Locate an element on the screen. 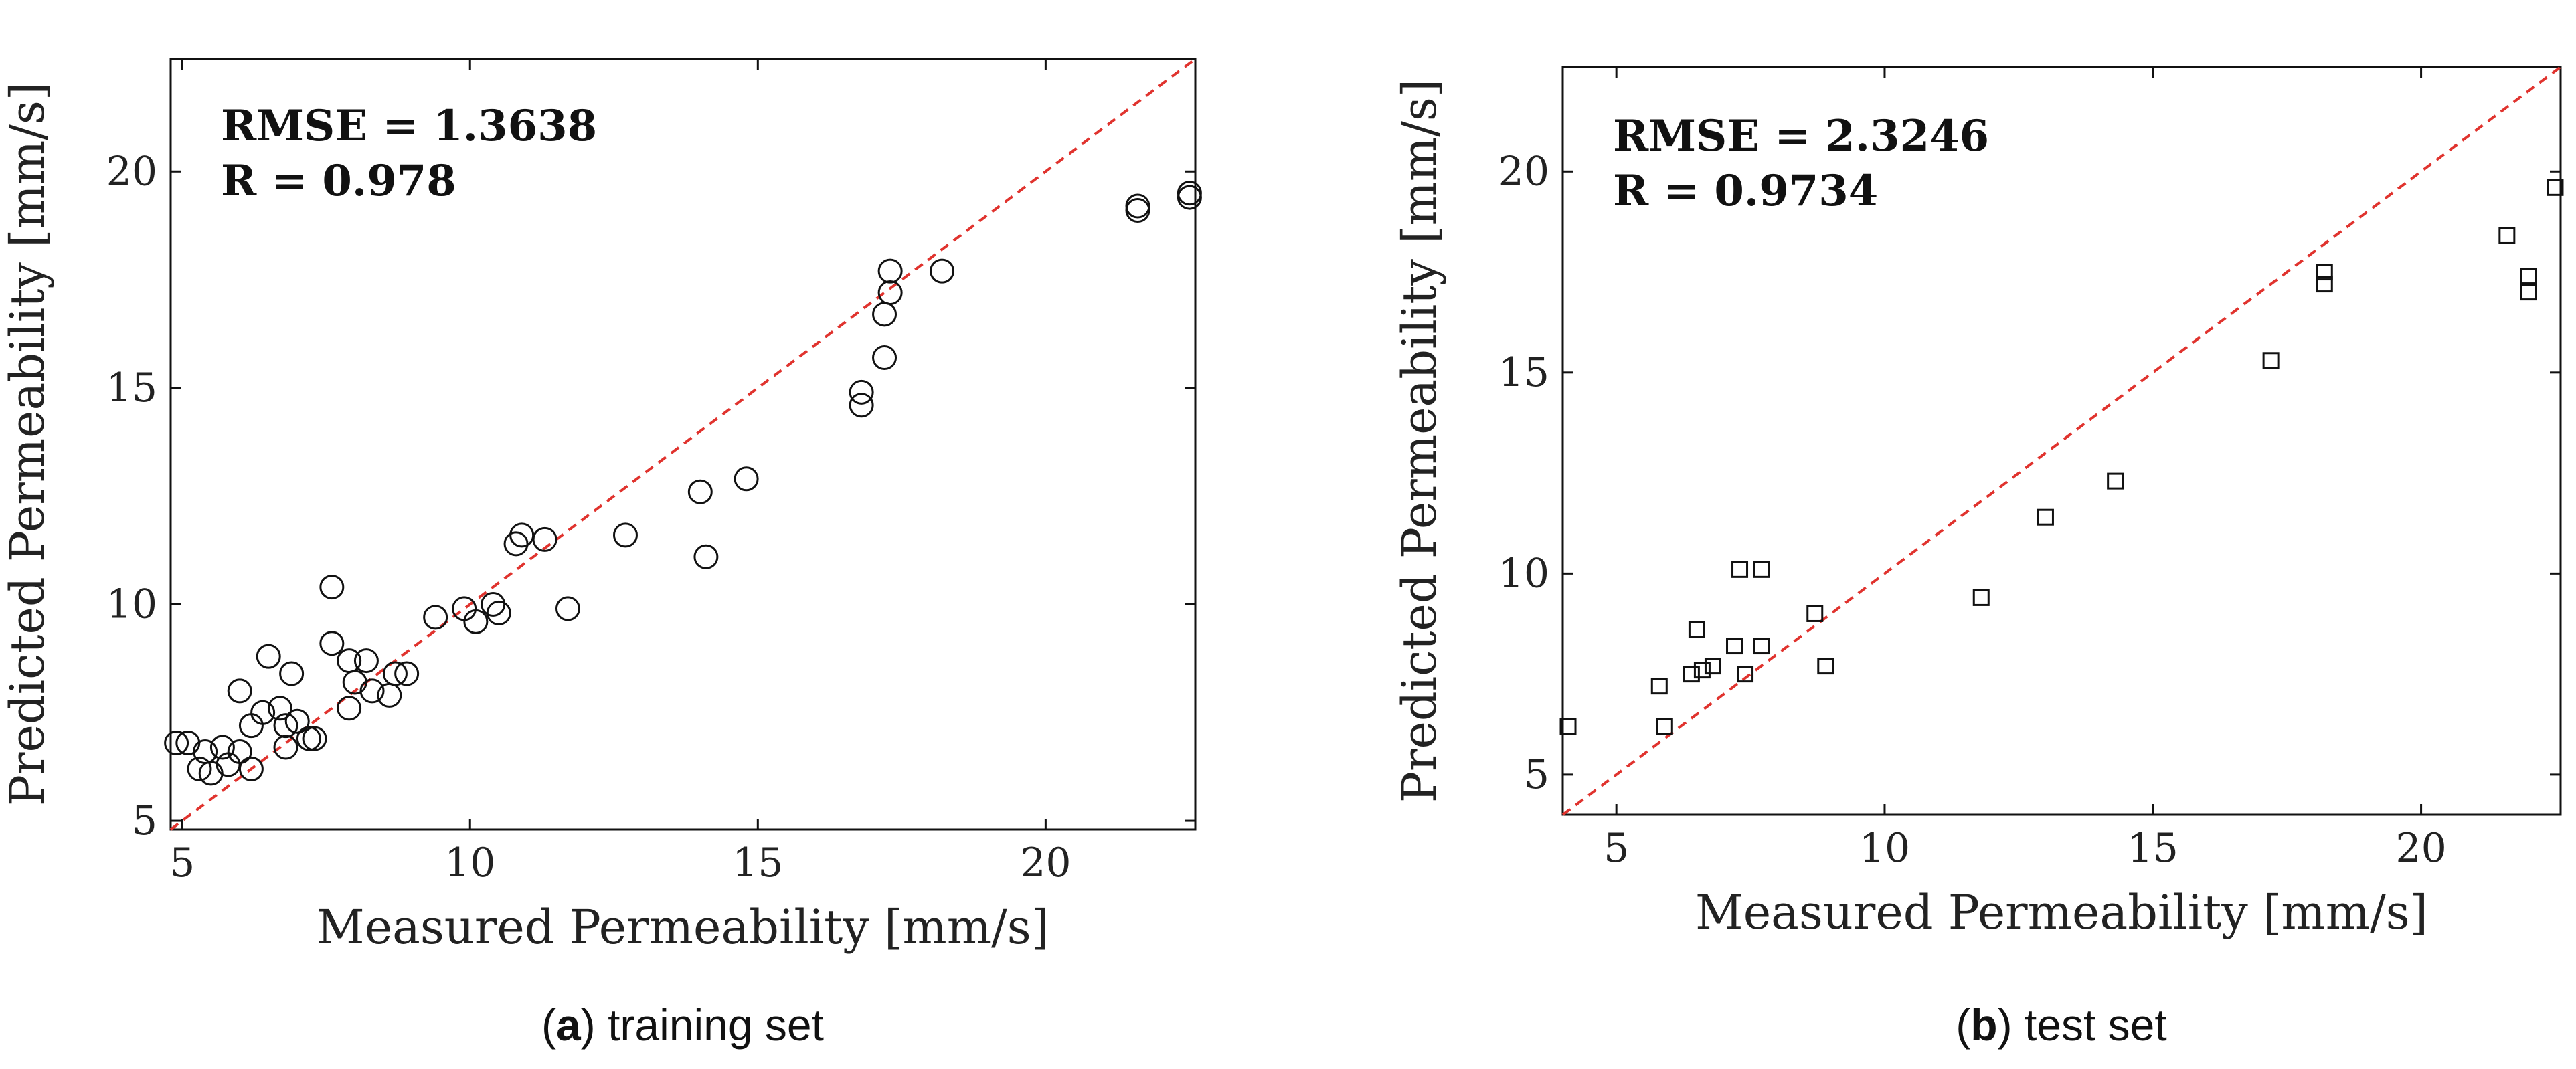 This screenshot has width=2576, height=1069. panel-caption: (a) training set is located at coordinates (682, 1025).